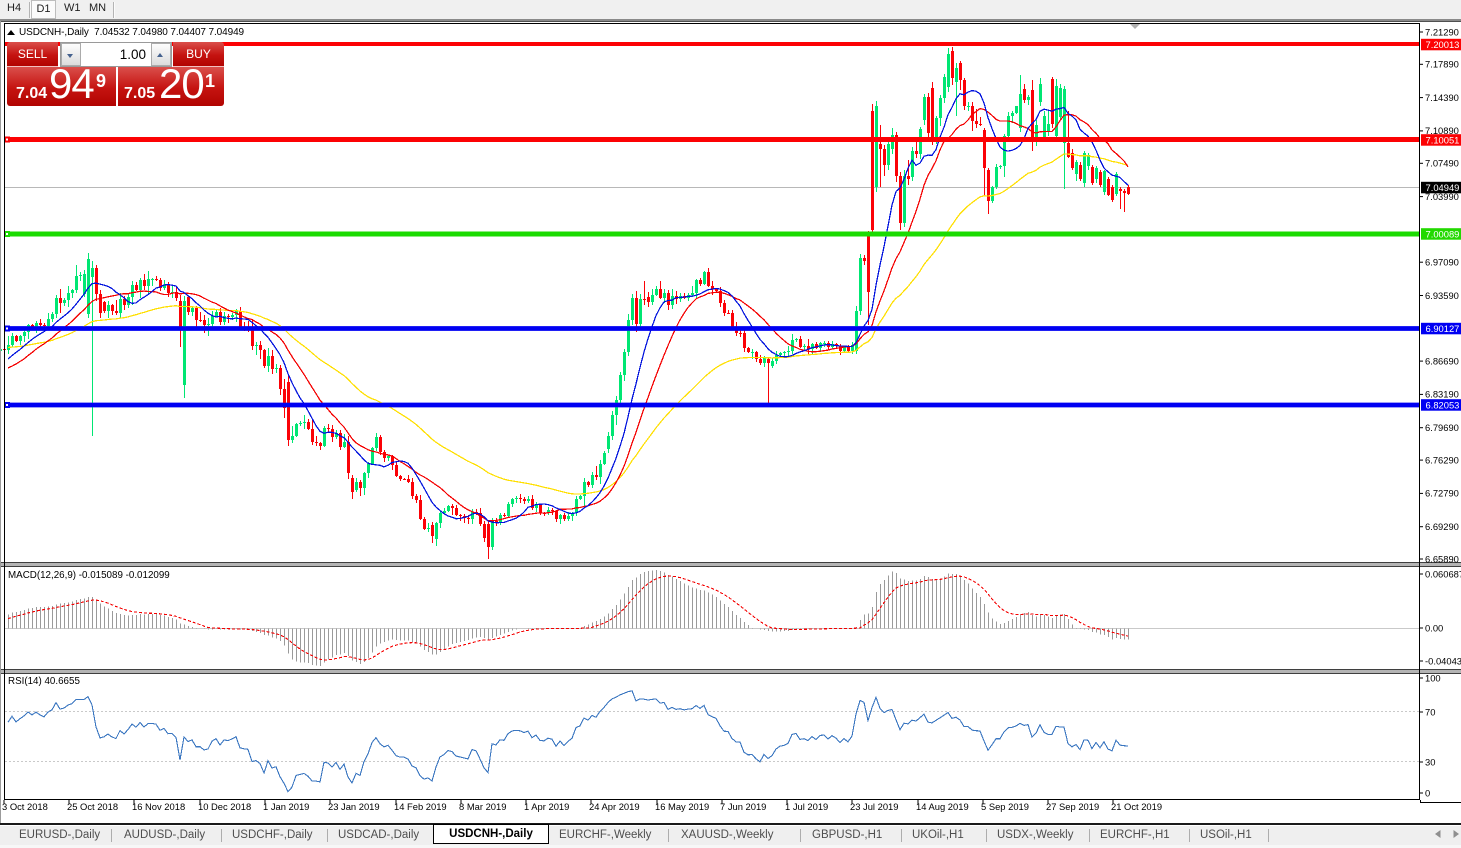  What do you see at coordinates (1005, 806) in the screenshot?
I see `svg-text: 5 Sep 2019` at bounding box center [1005, 806].